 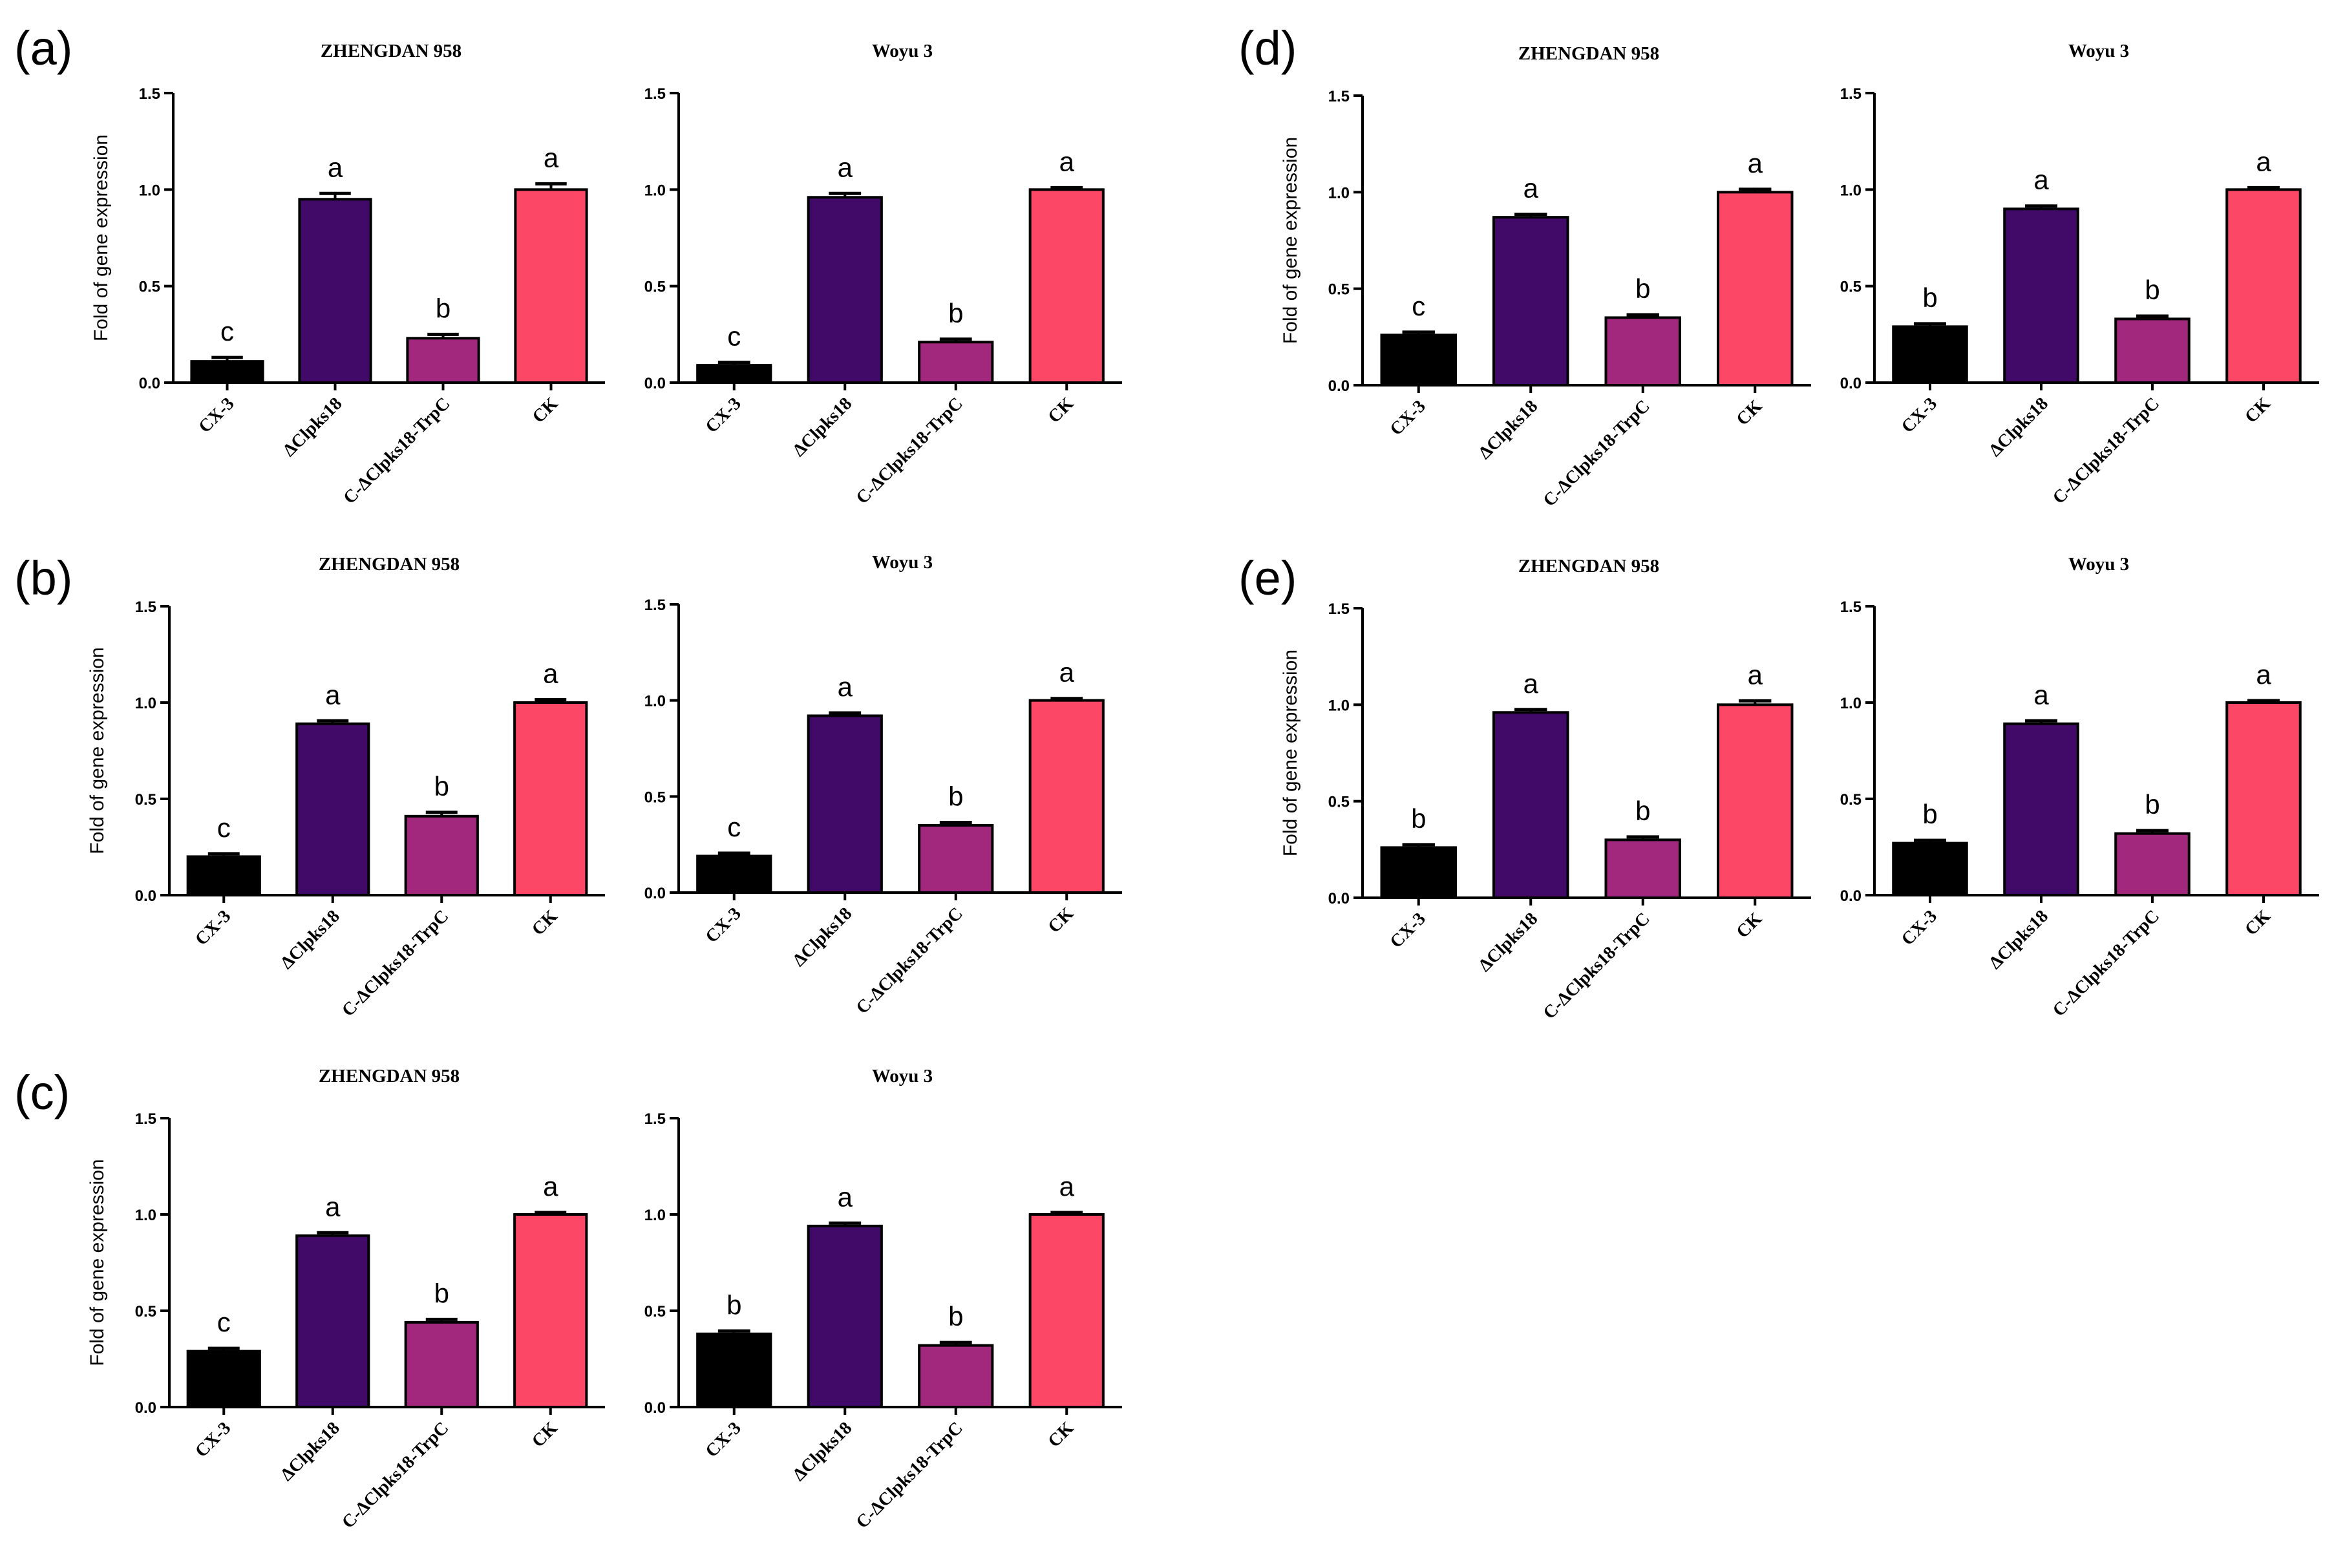 What do you see at coordinates (1339, 898) in the screenshot?
I see `chart-9-ytick-label: 0.0` at bounding box center [1339, 898].